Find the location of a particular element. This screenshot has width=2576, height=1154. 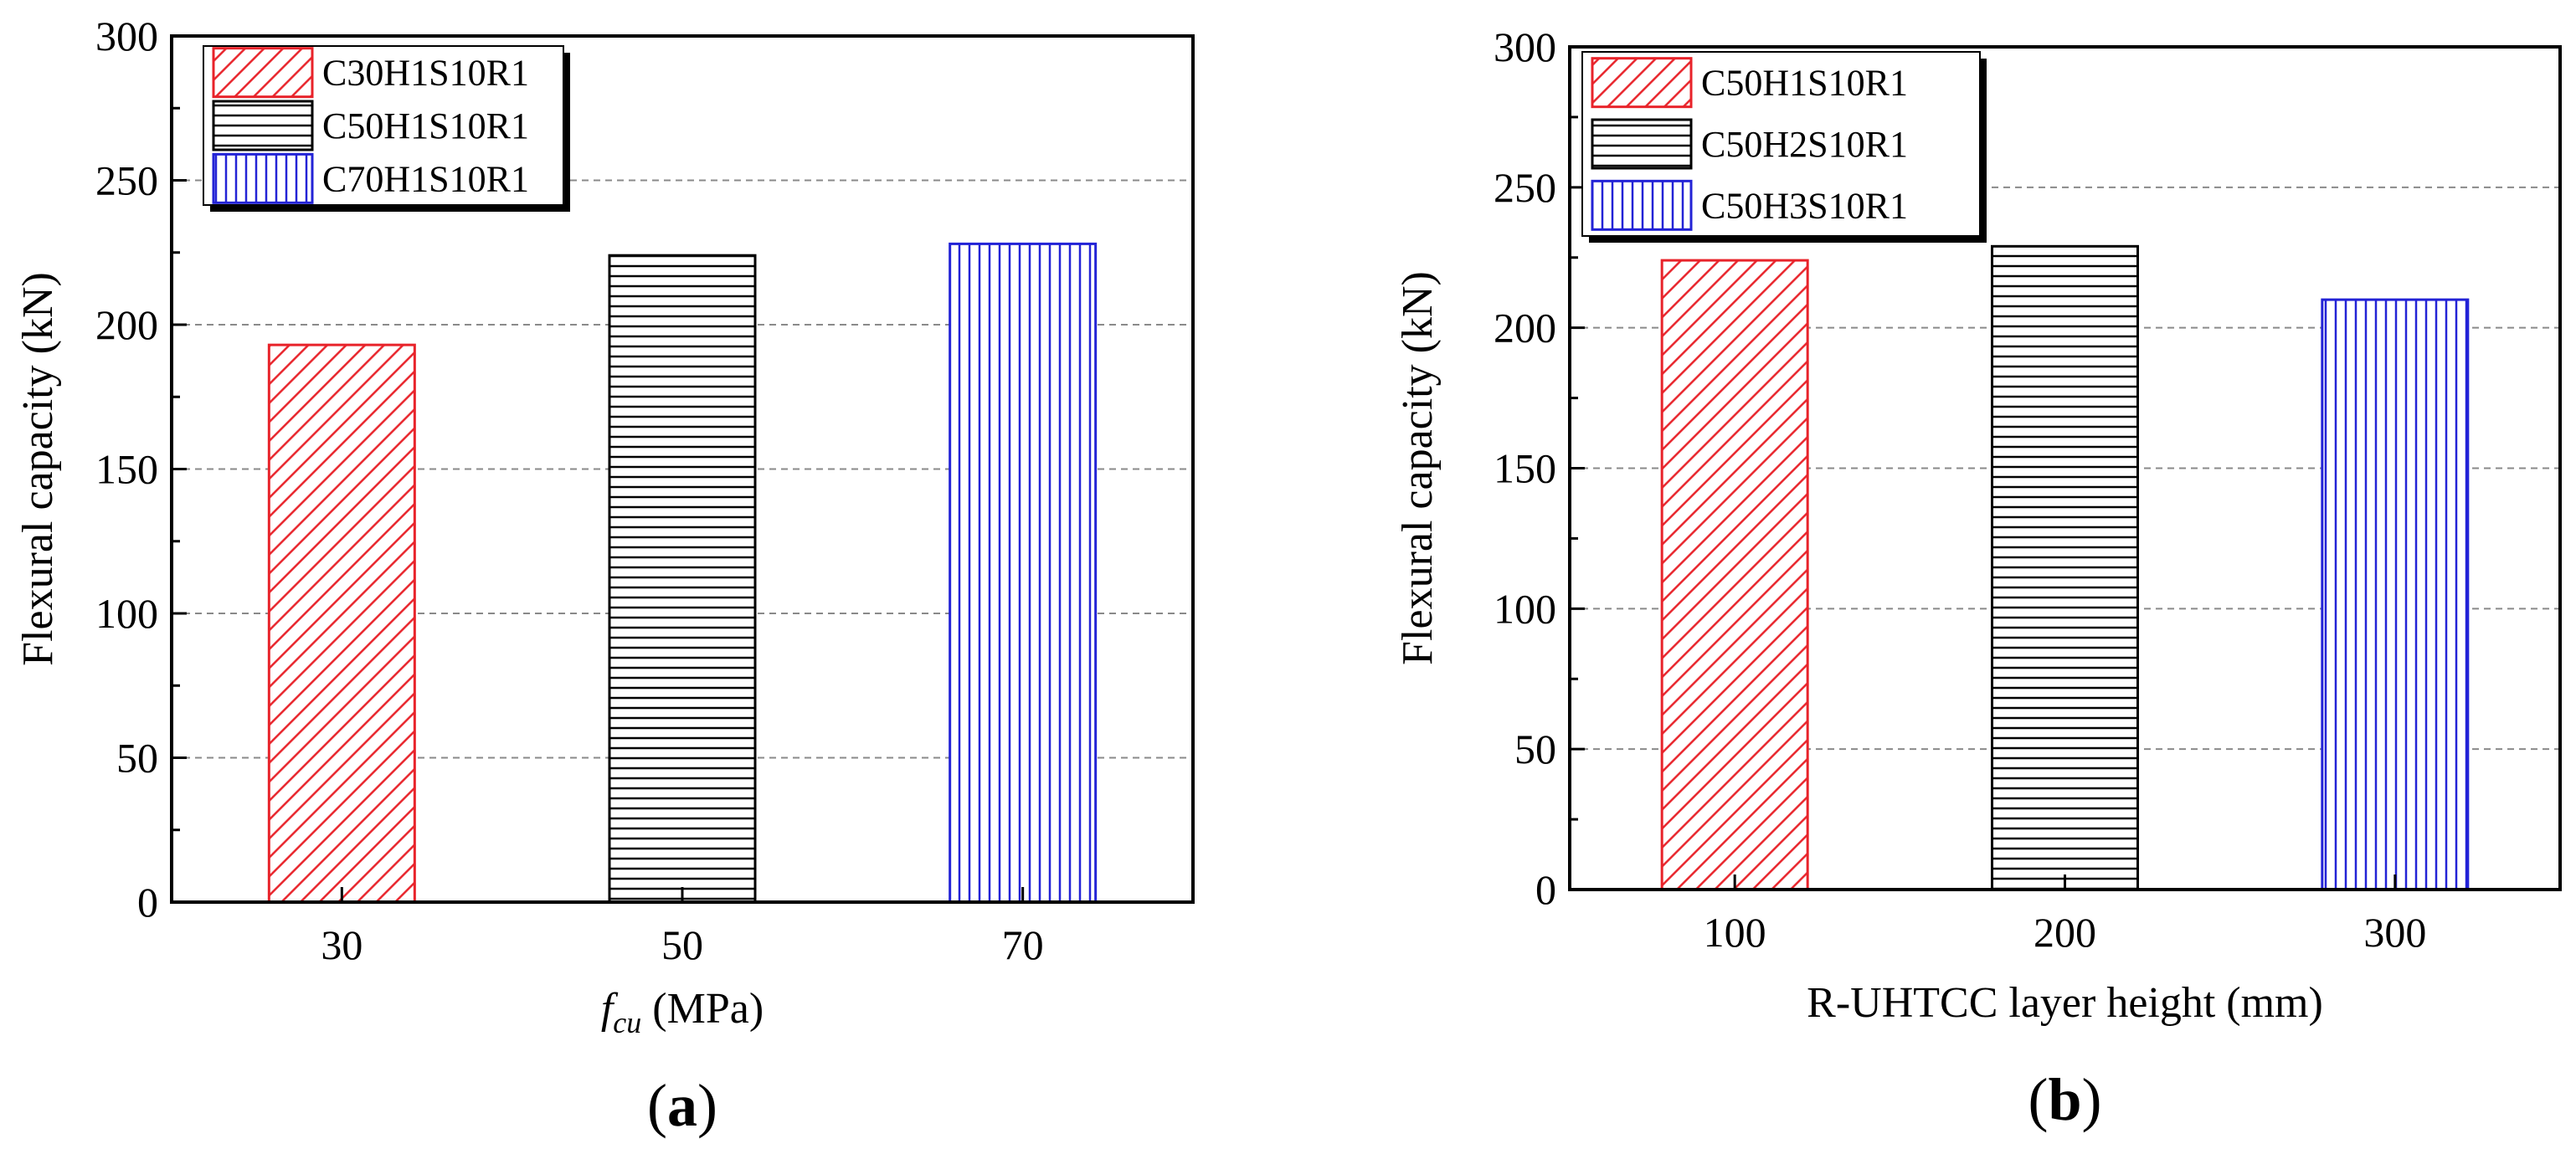

x-axis-title: R-UHTCC layer height (mm) is located at coordinates (2065, 1003).